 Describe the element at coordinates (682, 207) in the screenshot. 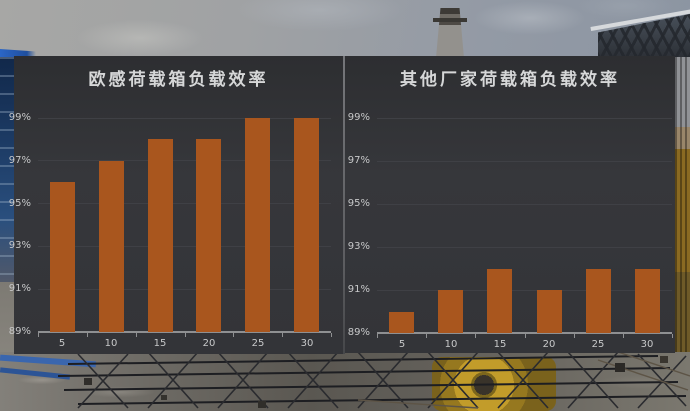

I see `photo-drill-rig-mast` at that location.